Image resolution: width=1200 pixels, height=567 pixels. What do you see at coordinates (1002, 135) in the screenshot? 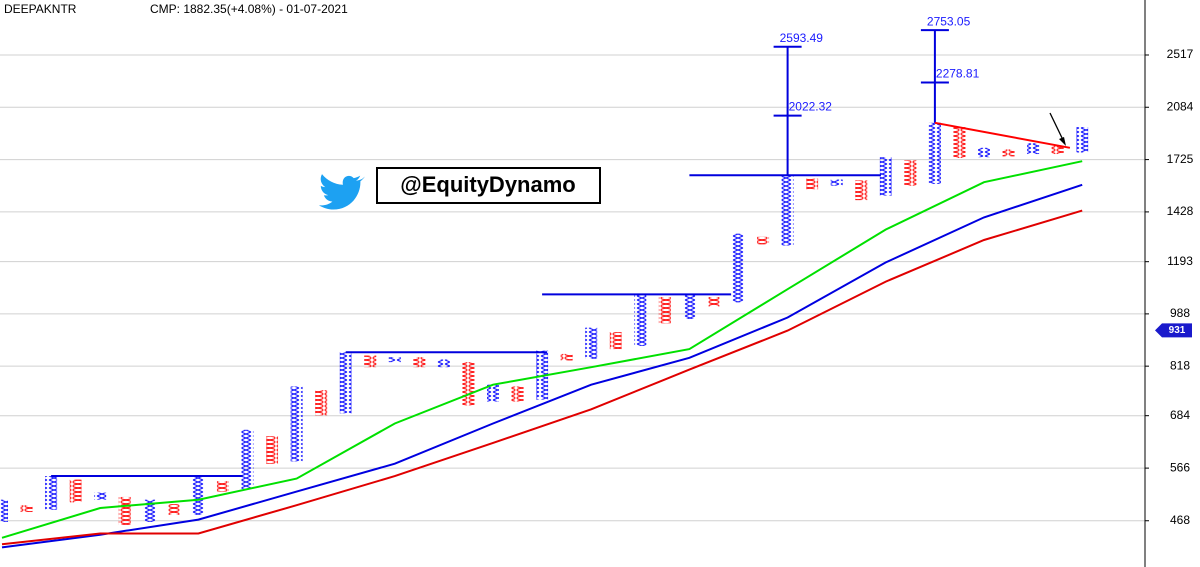
I see `trendline` at bounding box center [1002, 135].